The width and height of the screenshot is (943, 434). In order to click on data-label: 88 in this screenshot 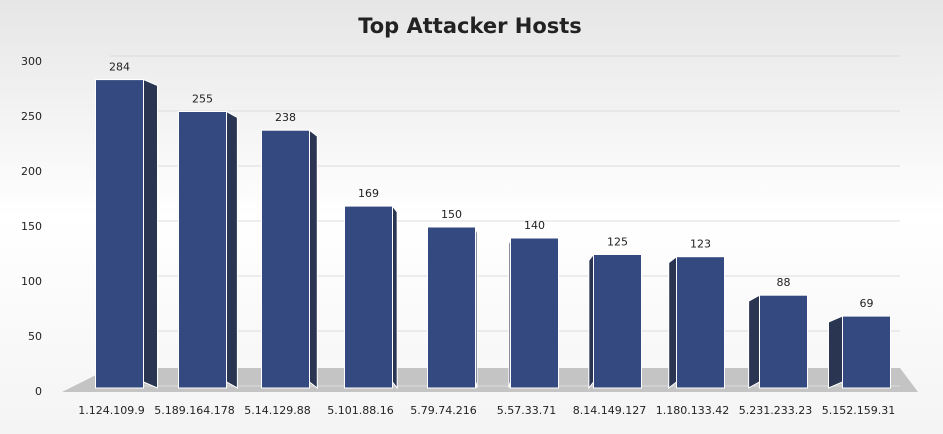, I will do `click(784, 282)`.